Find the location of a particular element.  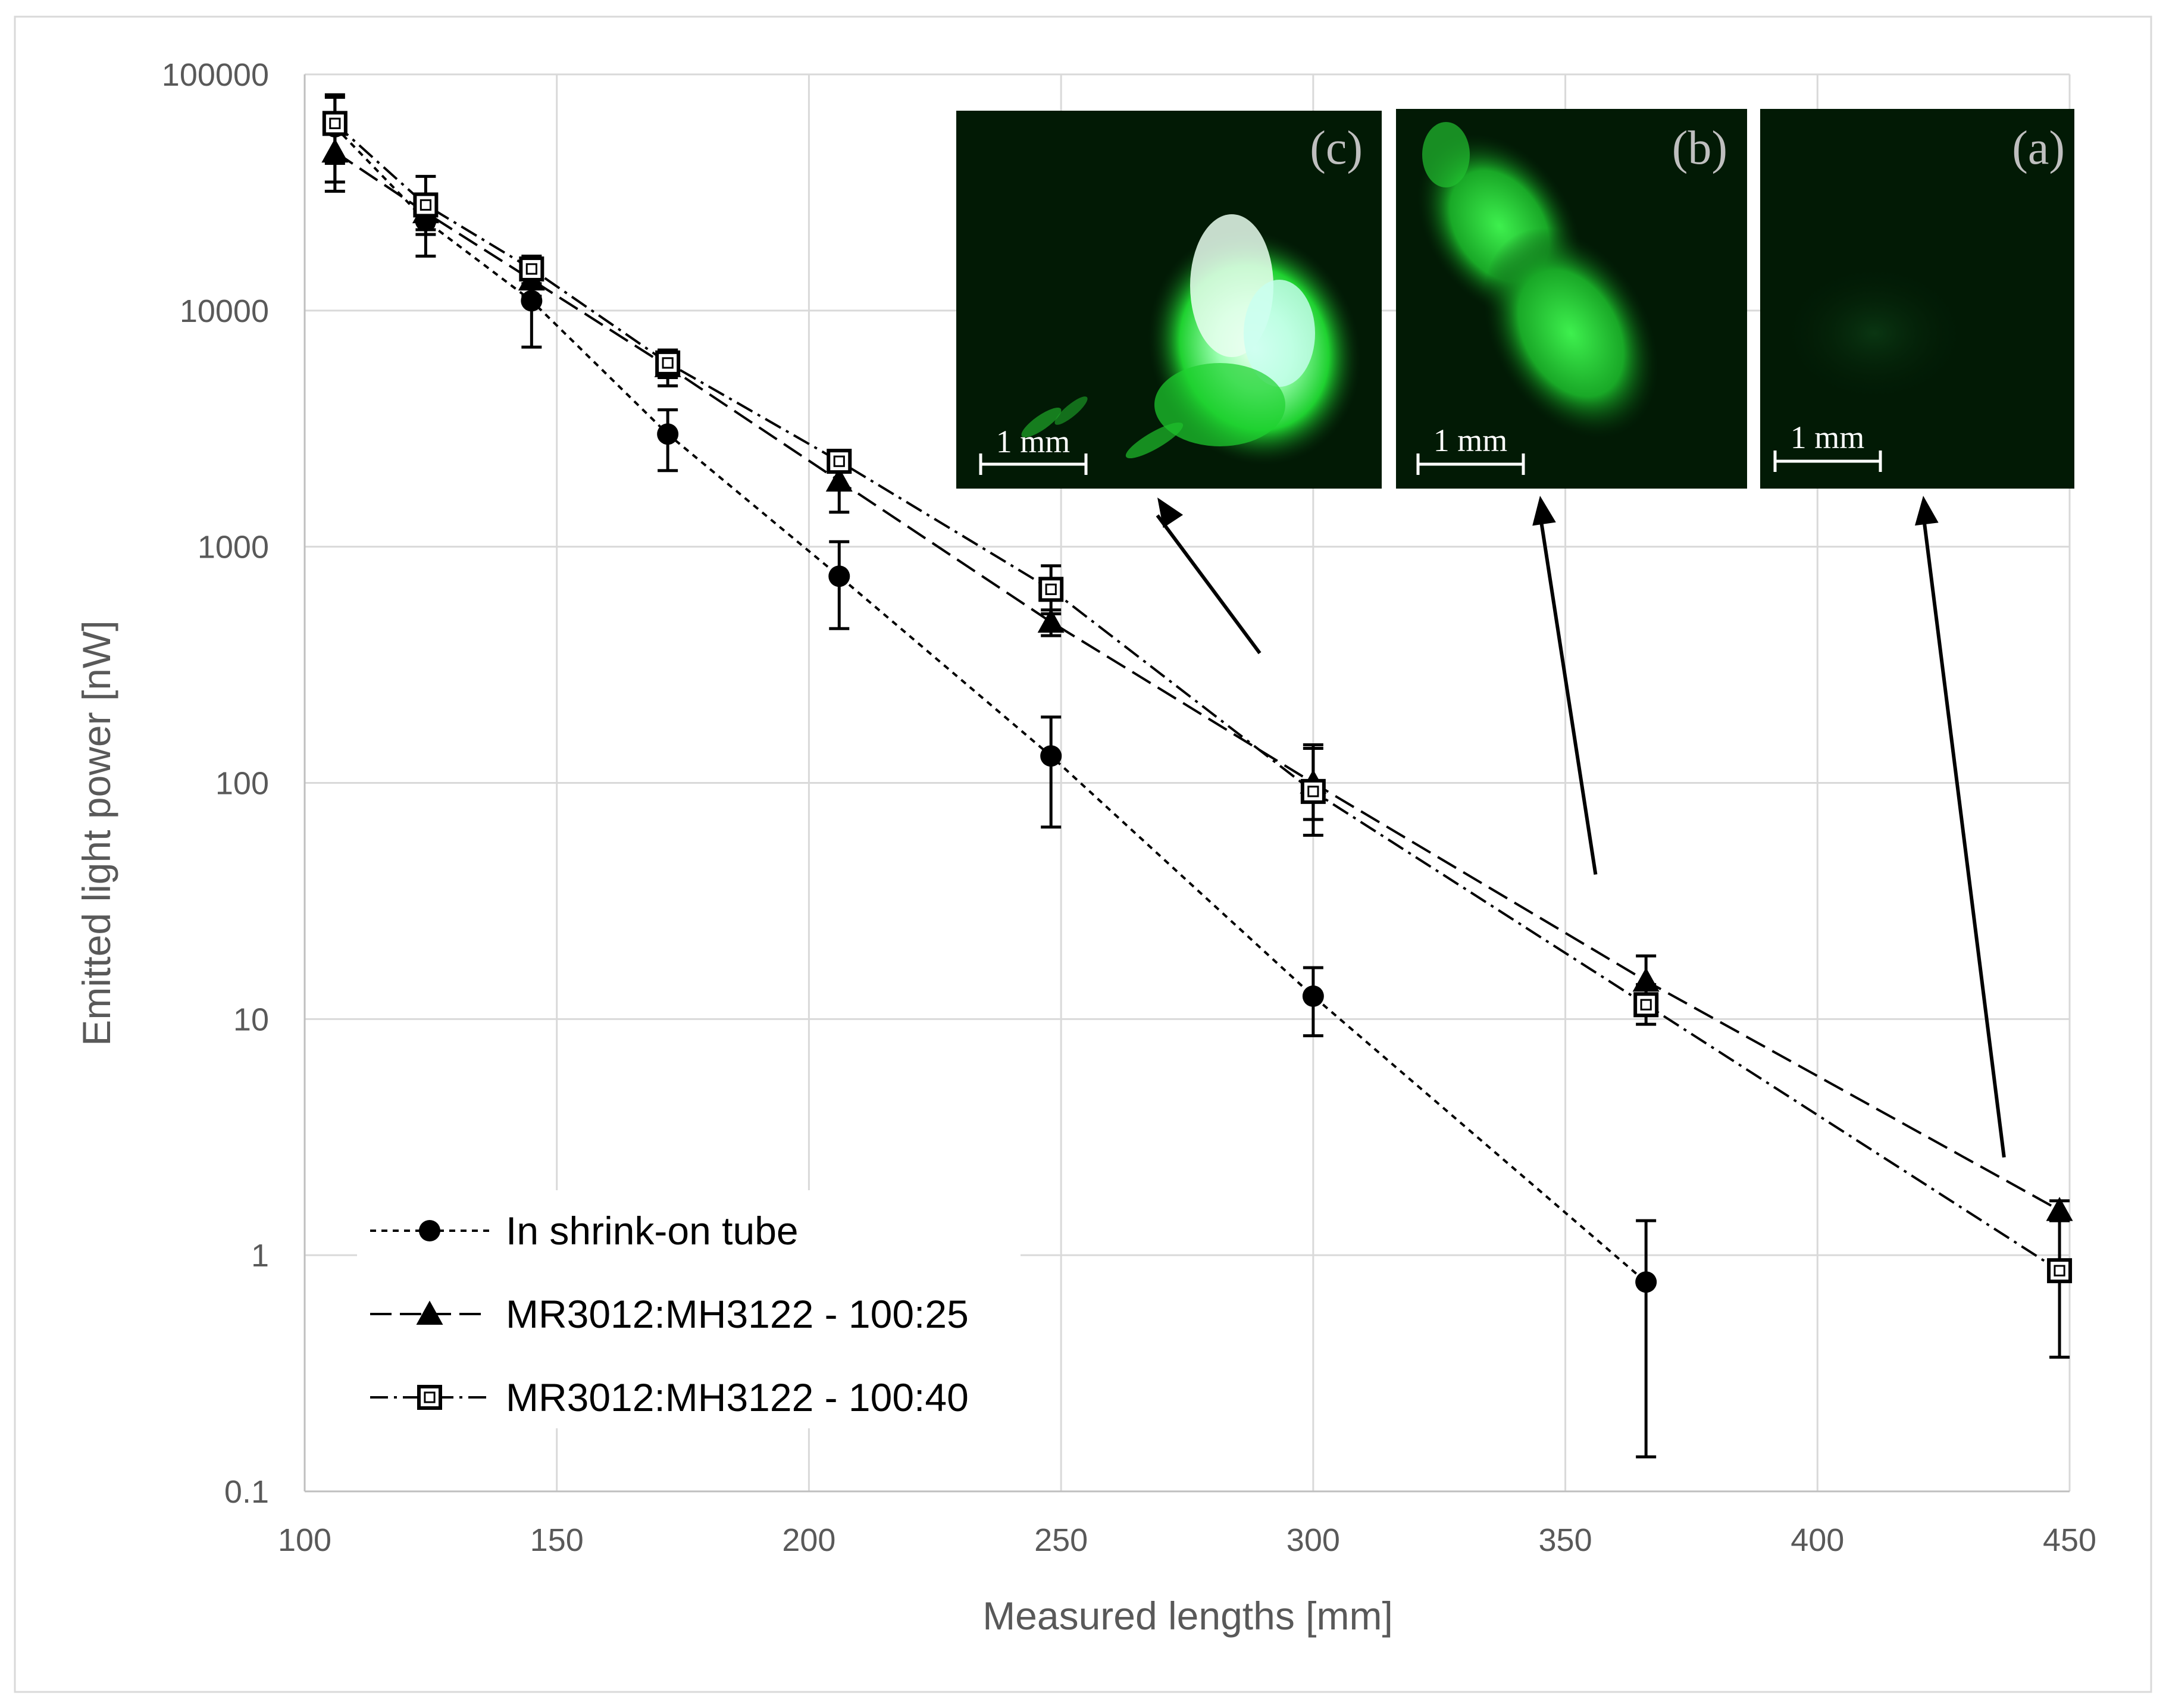

arrow-c-shaft is located at coordinates (1209, 584).